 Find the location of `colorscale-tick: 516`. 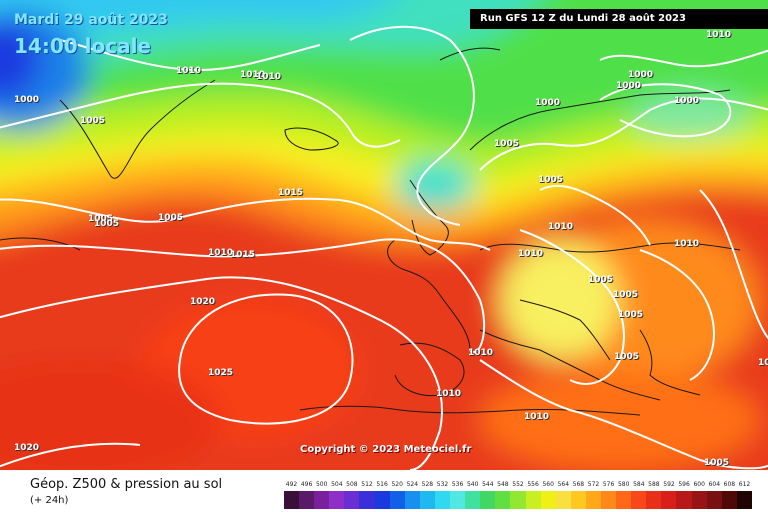

colorscale-tick: 516 is located at coordinates (382, 484).